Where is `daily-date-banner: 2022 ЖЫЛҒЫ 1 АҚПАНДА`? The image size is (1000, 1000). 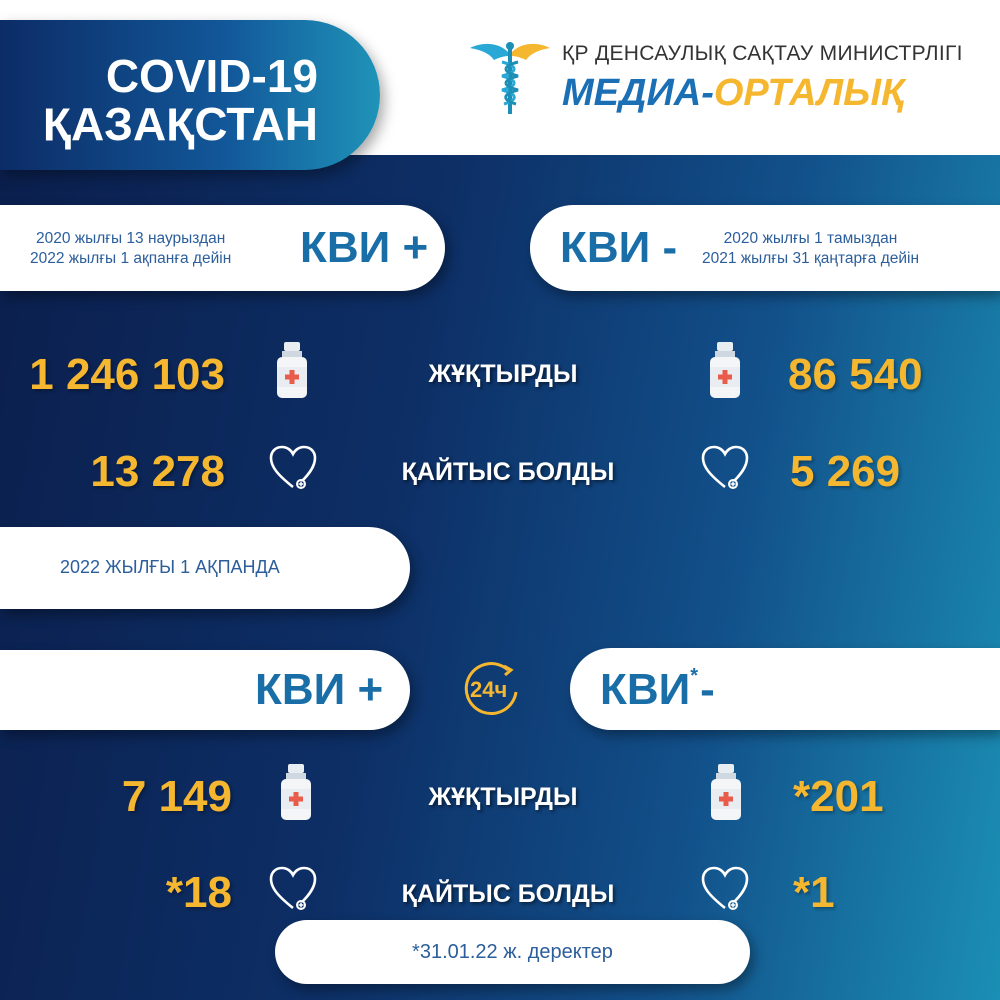 daily-date-banner: 2022 ЖЫЛҒЫ 1 АҚПАНДА is located at coordinates (205, 568).